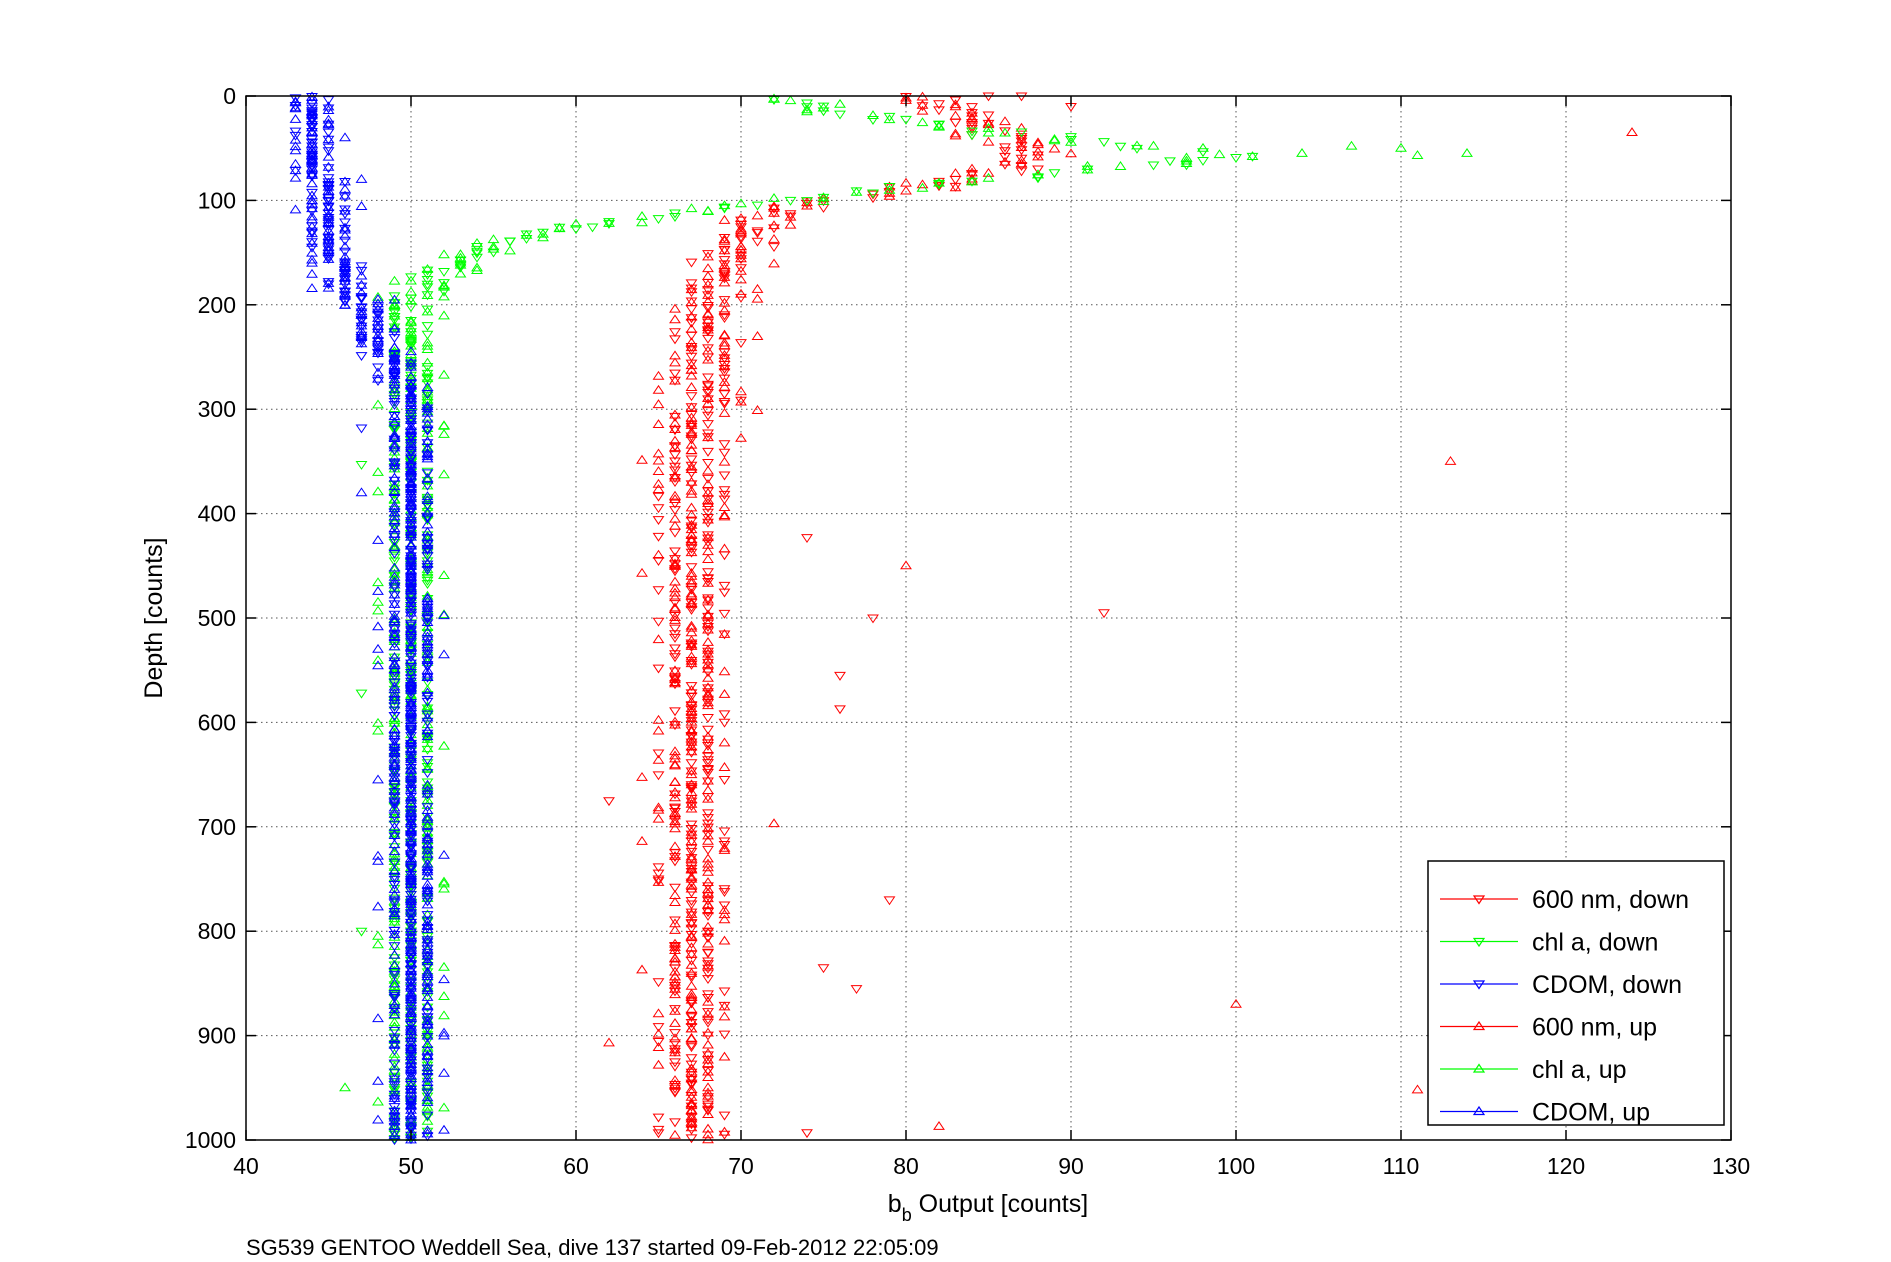 This screenshot has width=1891, height=1262. I want to click on y-tick-label: 500, so click(217, 618).